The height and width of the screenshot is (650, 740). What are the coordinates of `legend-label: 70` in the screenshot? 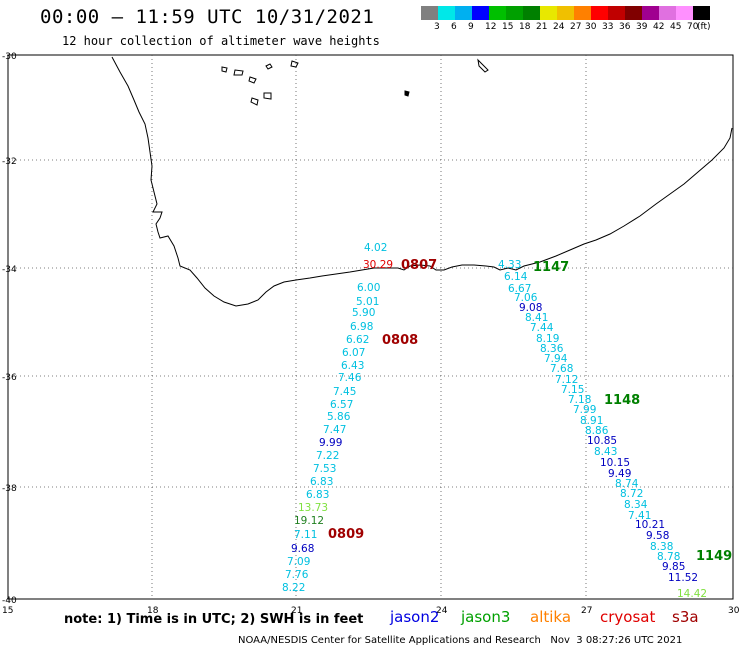 It's located at (693, 27).